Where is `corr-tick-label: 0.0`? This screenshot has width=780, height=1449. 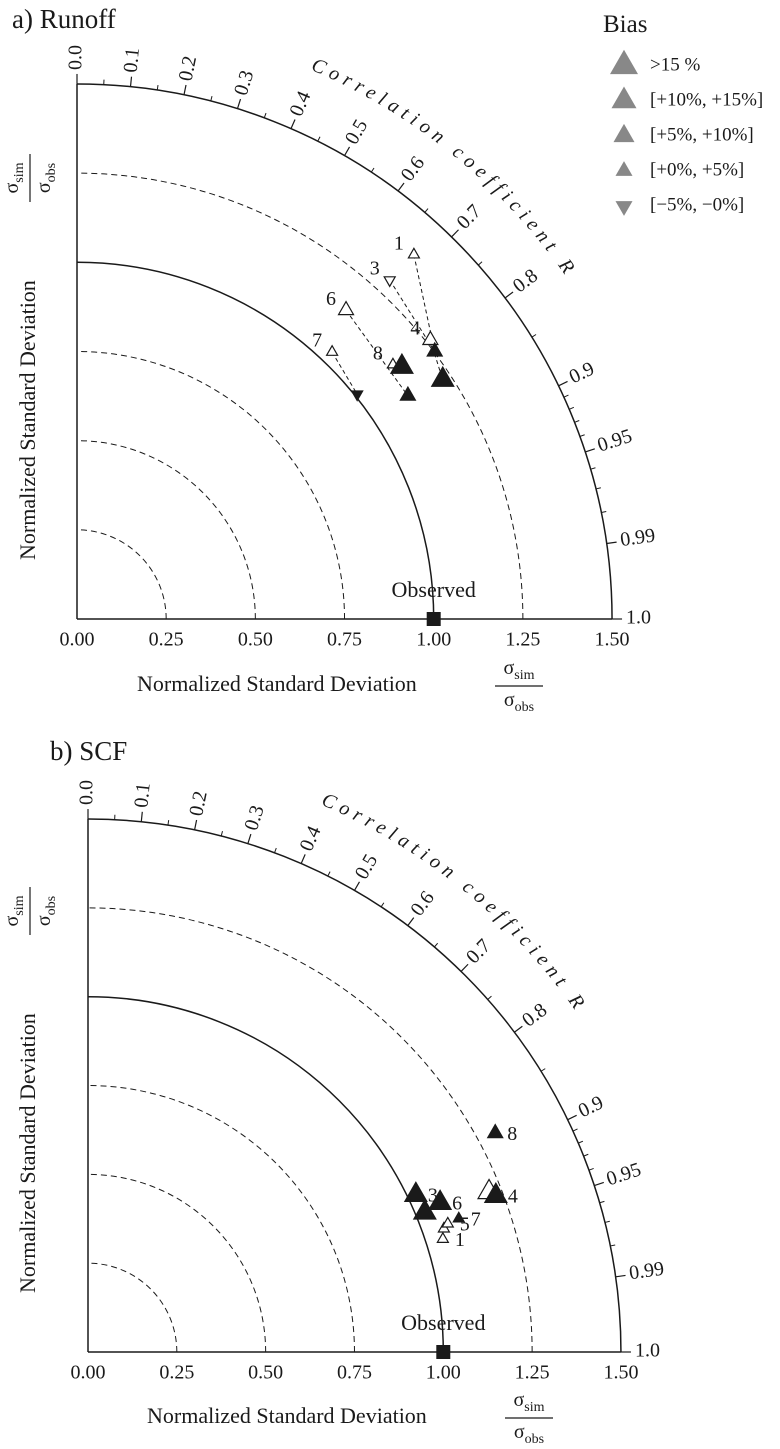 corr-tick-label: 0.0 is located at coordinates (76, 57).